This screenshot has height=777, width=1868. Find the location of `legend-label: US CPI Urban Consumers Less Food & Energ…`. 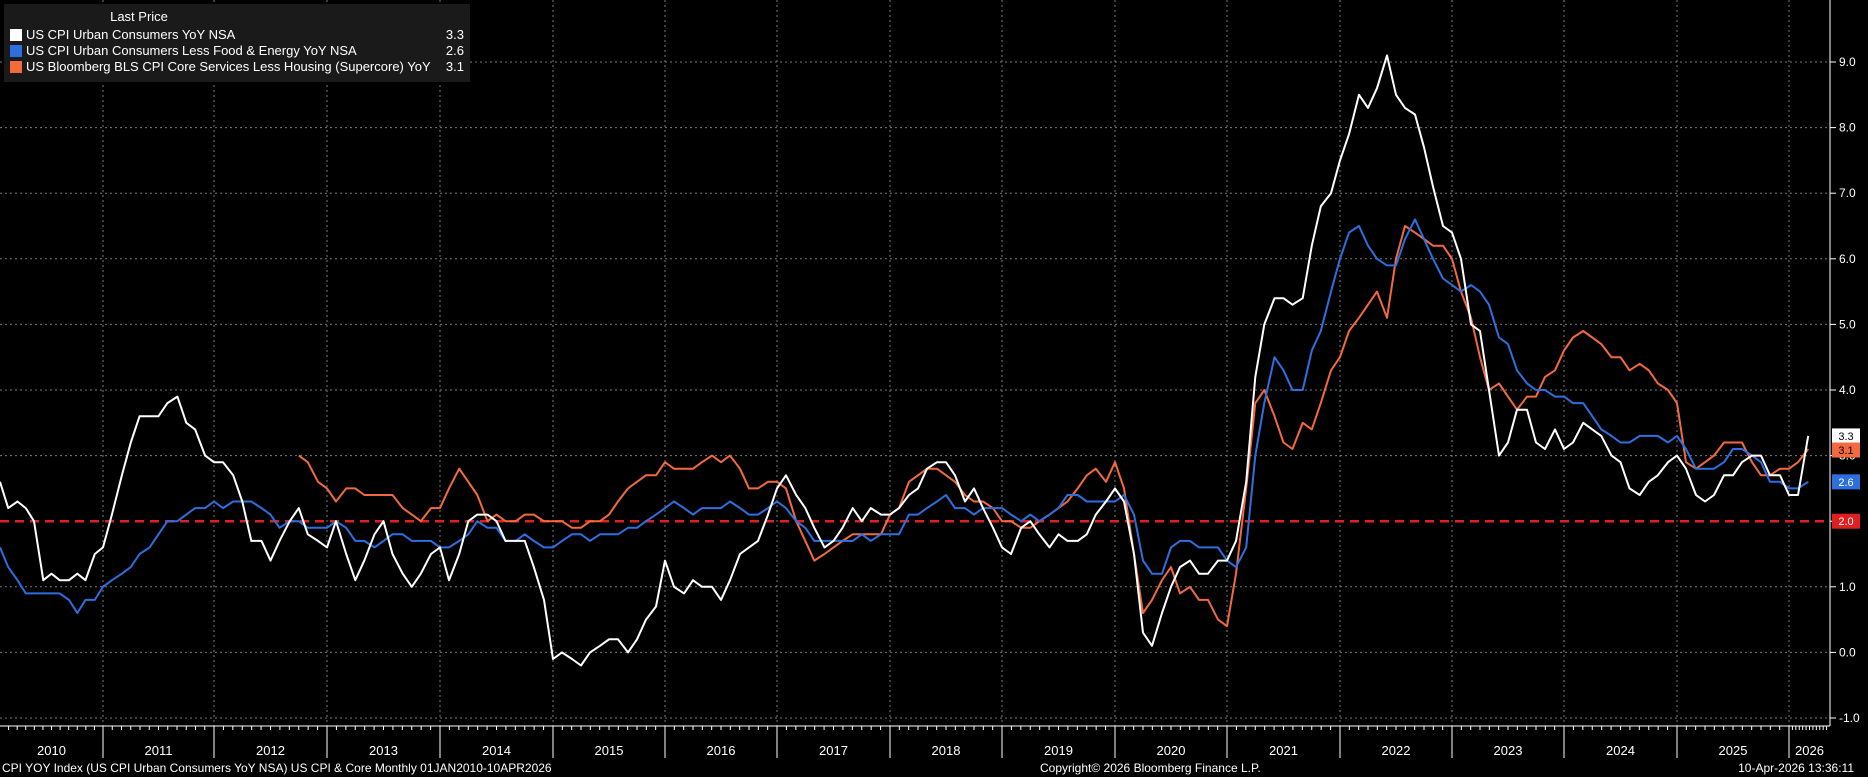

legend-label: US CPI Urban Consumers Less Food & Energ… is located at coordinates (191, 50).